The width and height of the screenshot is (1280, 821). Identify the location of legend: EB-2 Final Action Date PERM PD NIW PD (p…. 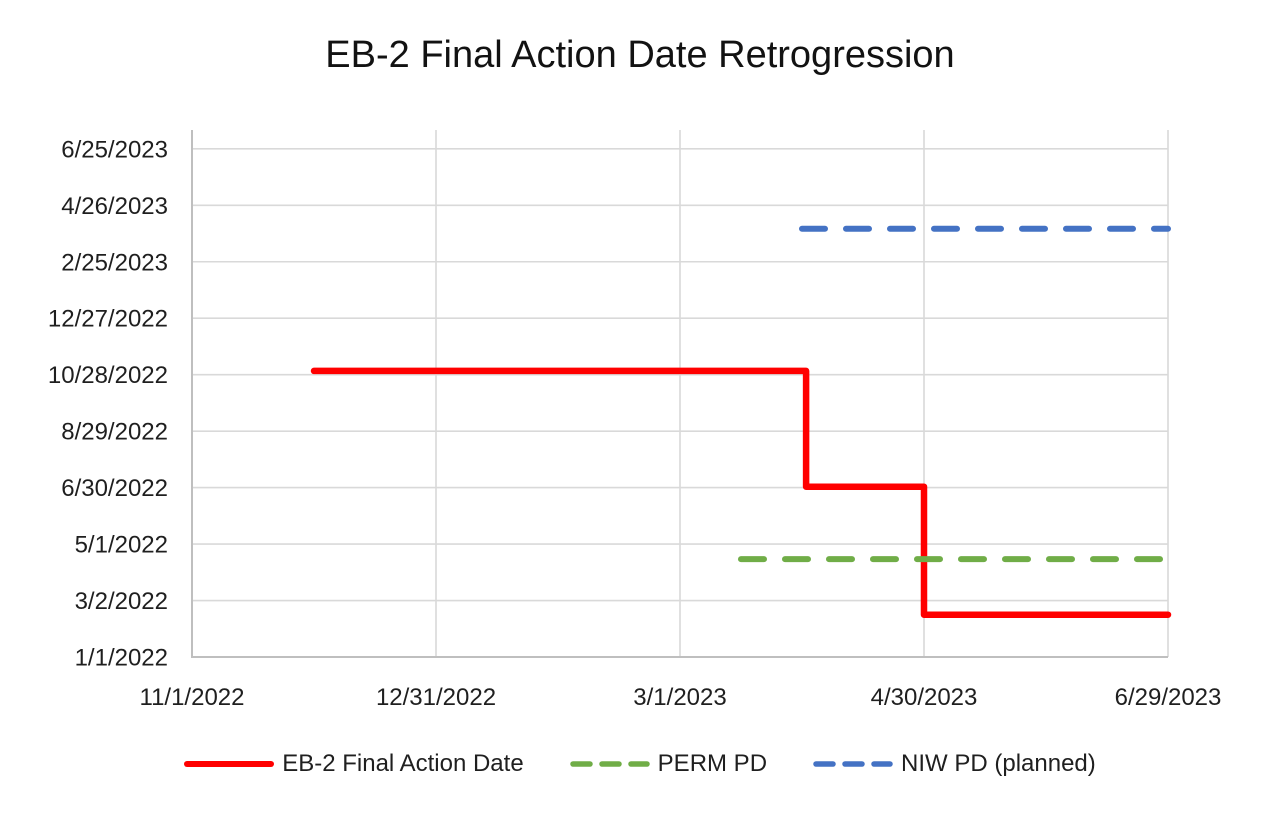
(640, 764).